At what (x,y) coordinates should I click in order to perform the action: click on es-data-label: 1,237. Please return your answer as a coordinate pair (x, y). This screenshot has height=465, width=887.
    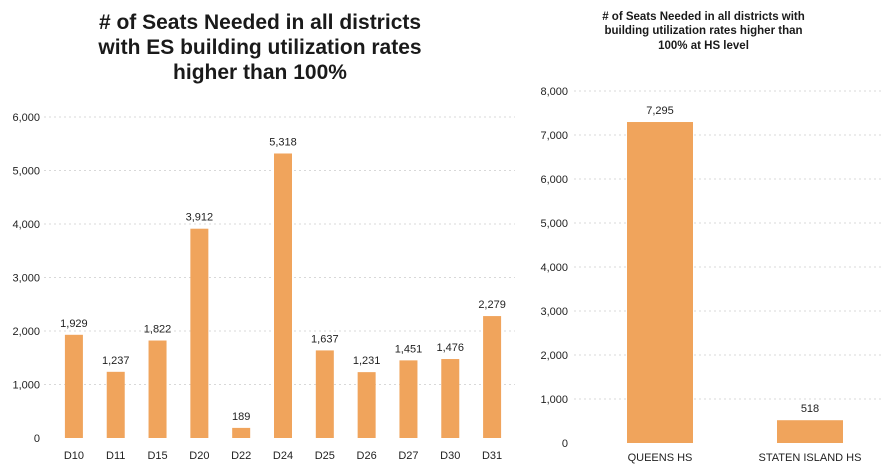
    Looking at the image, I should click on (116, 361).